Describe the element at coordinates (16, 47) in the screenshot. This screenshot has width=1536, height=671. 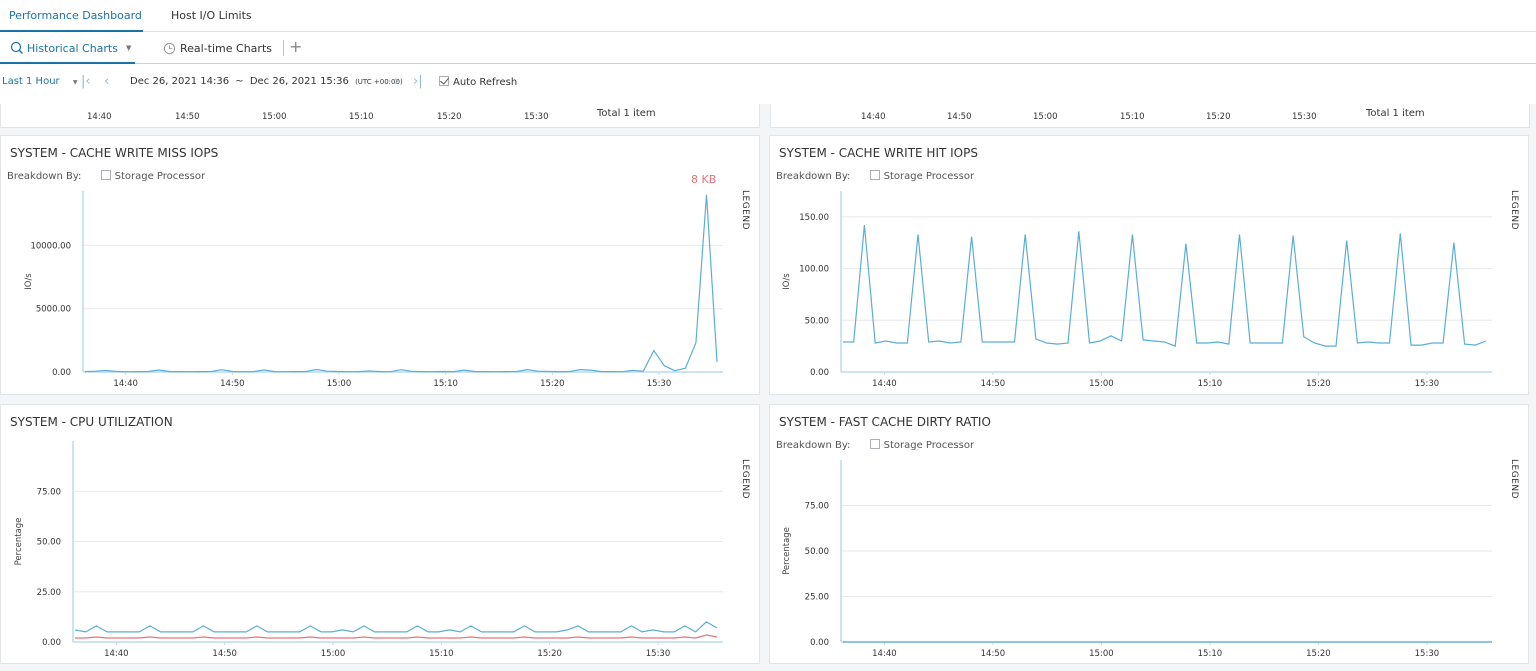
I see `search-icon` at that location.